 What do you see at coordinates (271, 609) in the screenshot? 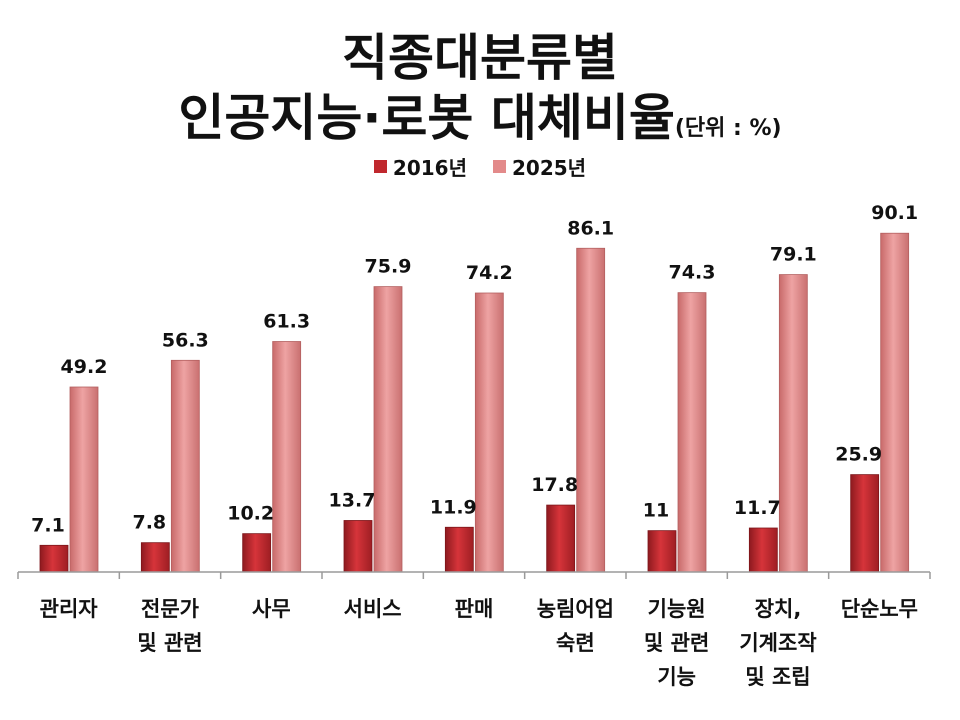
I see `category-label-2: 사무` at bounding box center [271, 609].